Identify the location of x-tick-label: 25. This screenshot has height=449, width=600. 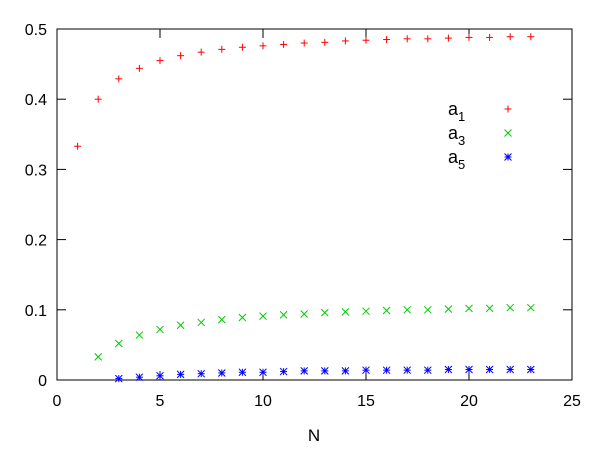
(572, 401).